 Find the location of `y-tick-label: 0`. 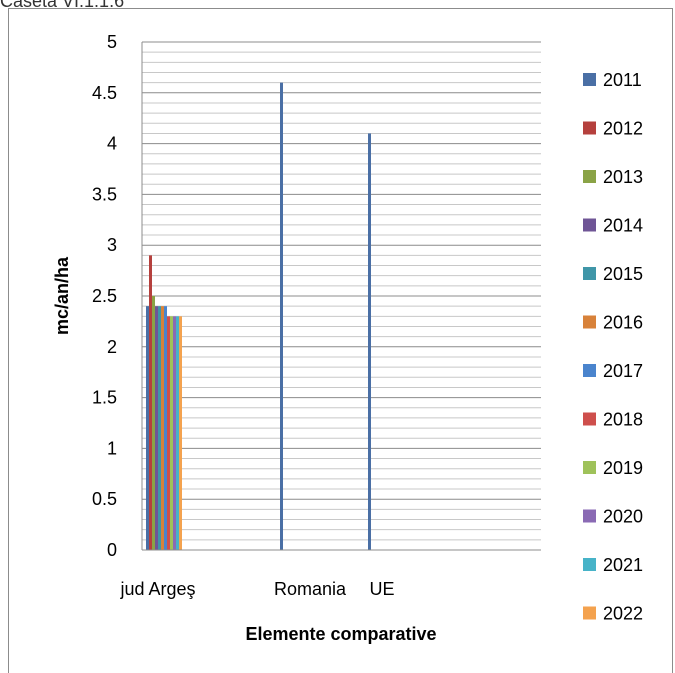

y-tick-label: 0 is located at coordinates (112, 550).